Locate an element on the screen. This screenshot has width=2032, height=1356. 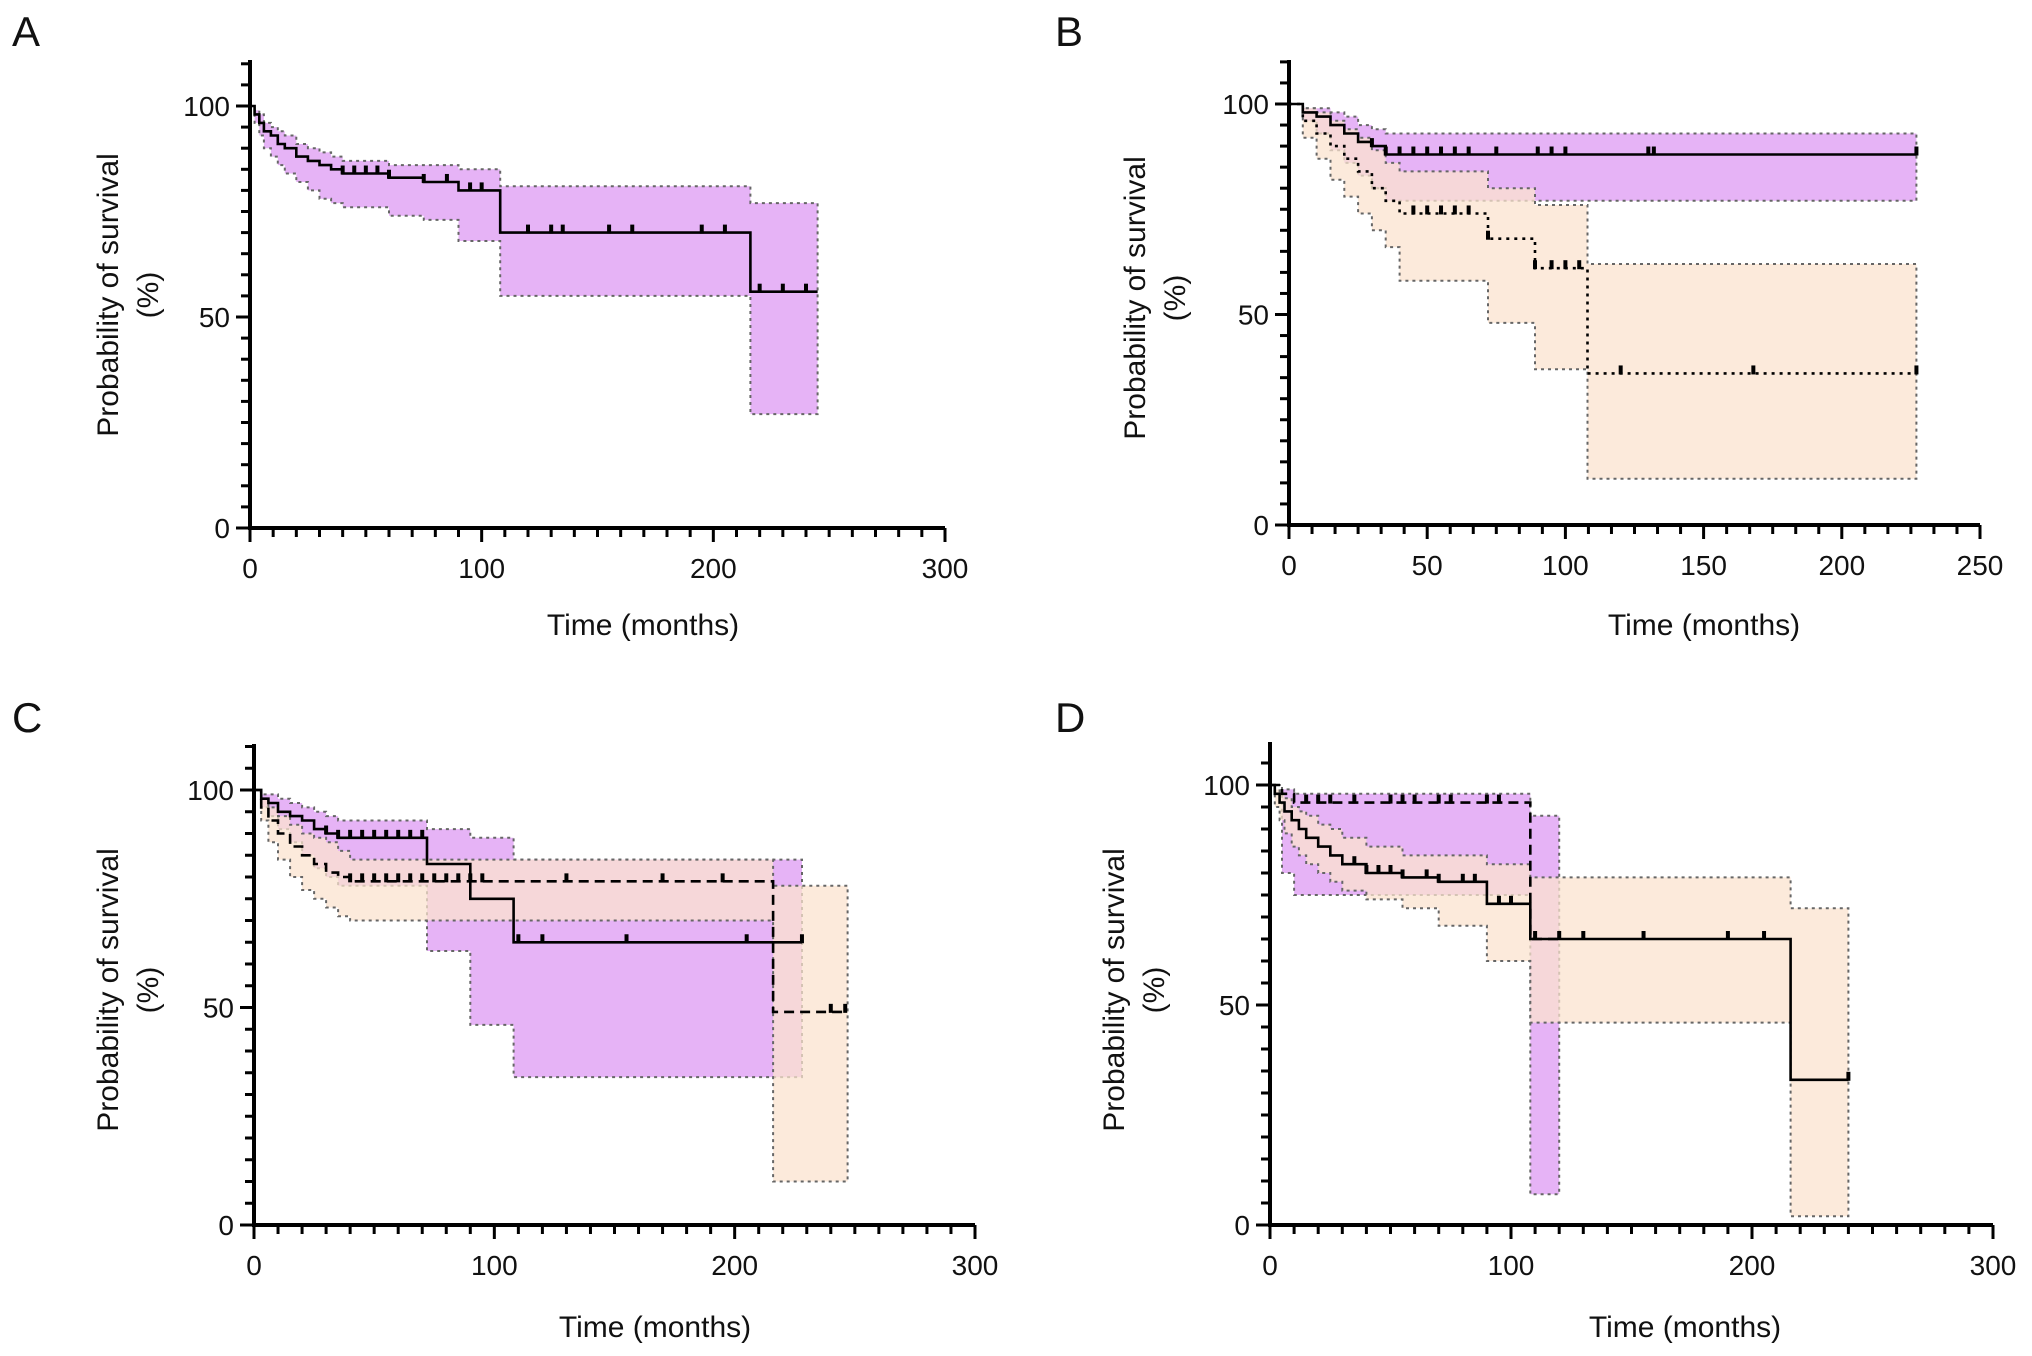
x-tick-label-b: 200 is located at coordinates (1841, 565).